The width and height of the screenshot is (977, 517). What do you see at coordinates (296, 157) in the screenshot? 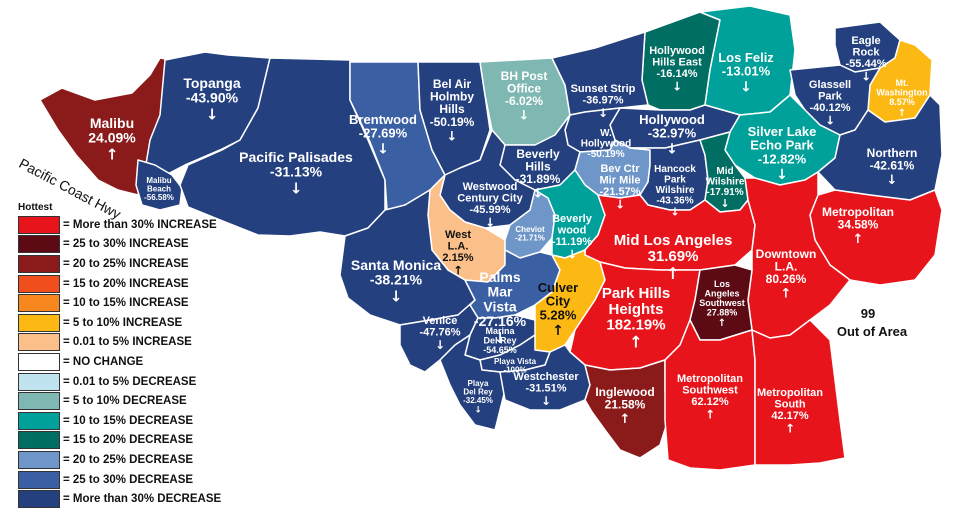
I see `region-name: Pacific Palisades` at bounding box center [296, 157].